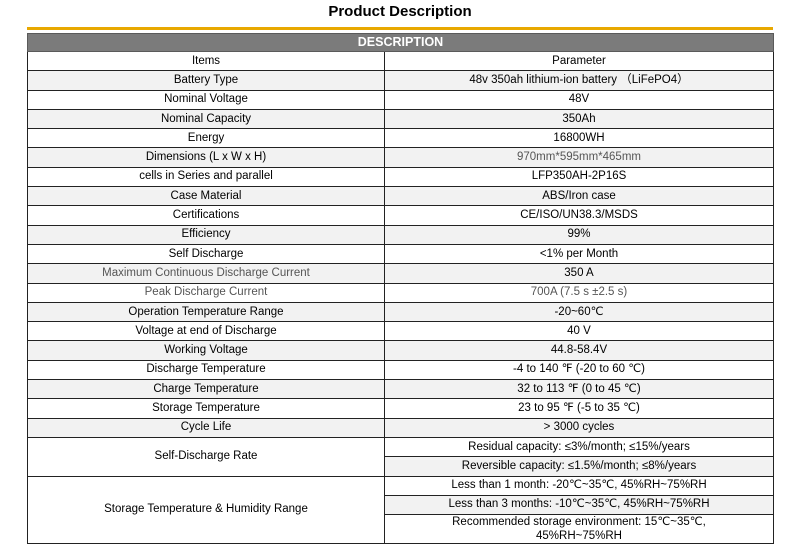 The height and width of the screenshot is (557, 800). What do you see at coordinates (579, 370) in the screenshot?
I see `row-value: -4 to 140 ℉ (-20 to 60 ℃)` at bounding box center [579, 370].